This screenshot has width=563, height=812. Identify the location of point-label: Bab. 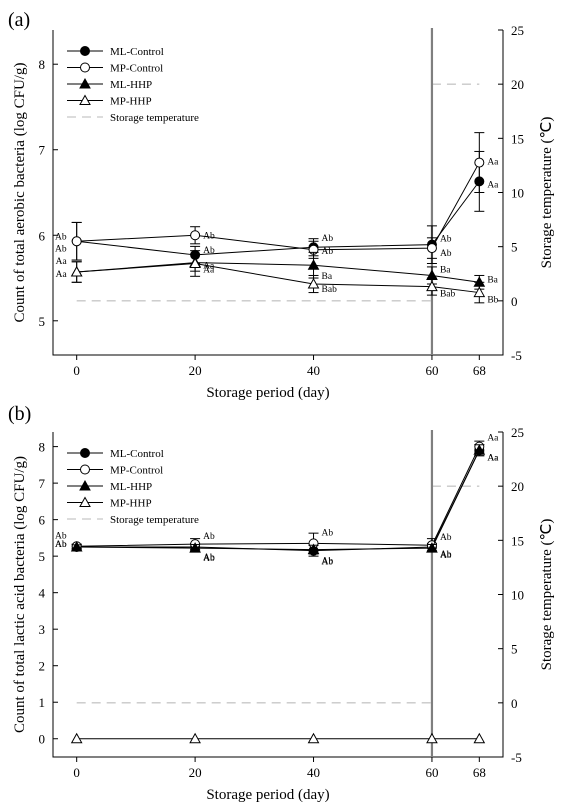
(448, 295).